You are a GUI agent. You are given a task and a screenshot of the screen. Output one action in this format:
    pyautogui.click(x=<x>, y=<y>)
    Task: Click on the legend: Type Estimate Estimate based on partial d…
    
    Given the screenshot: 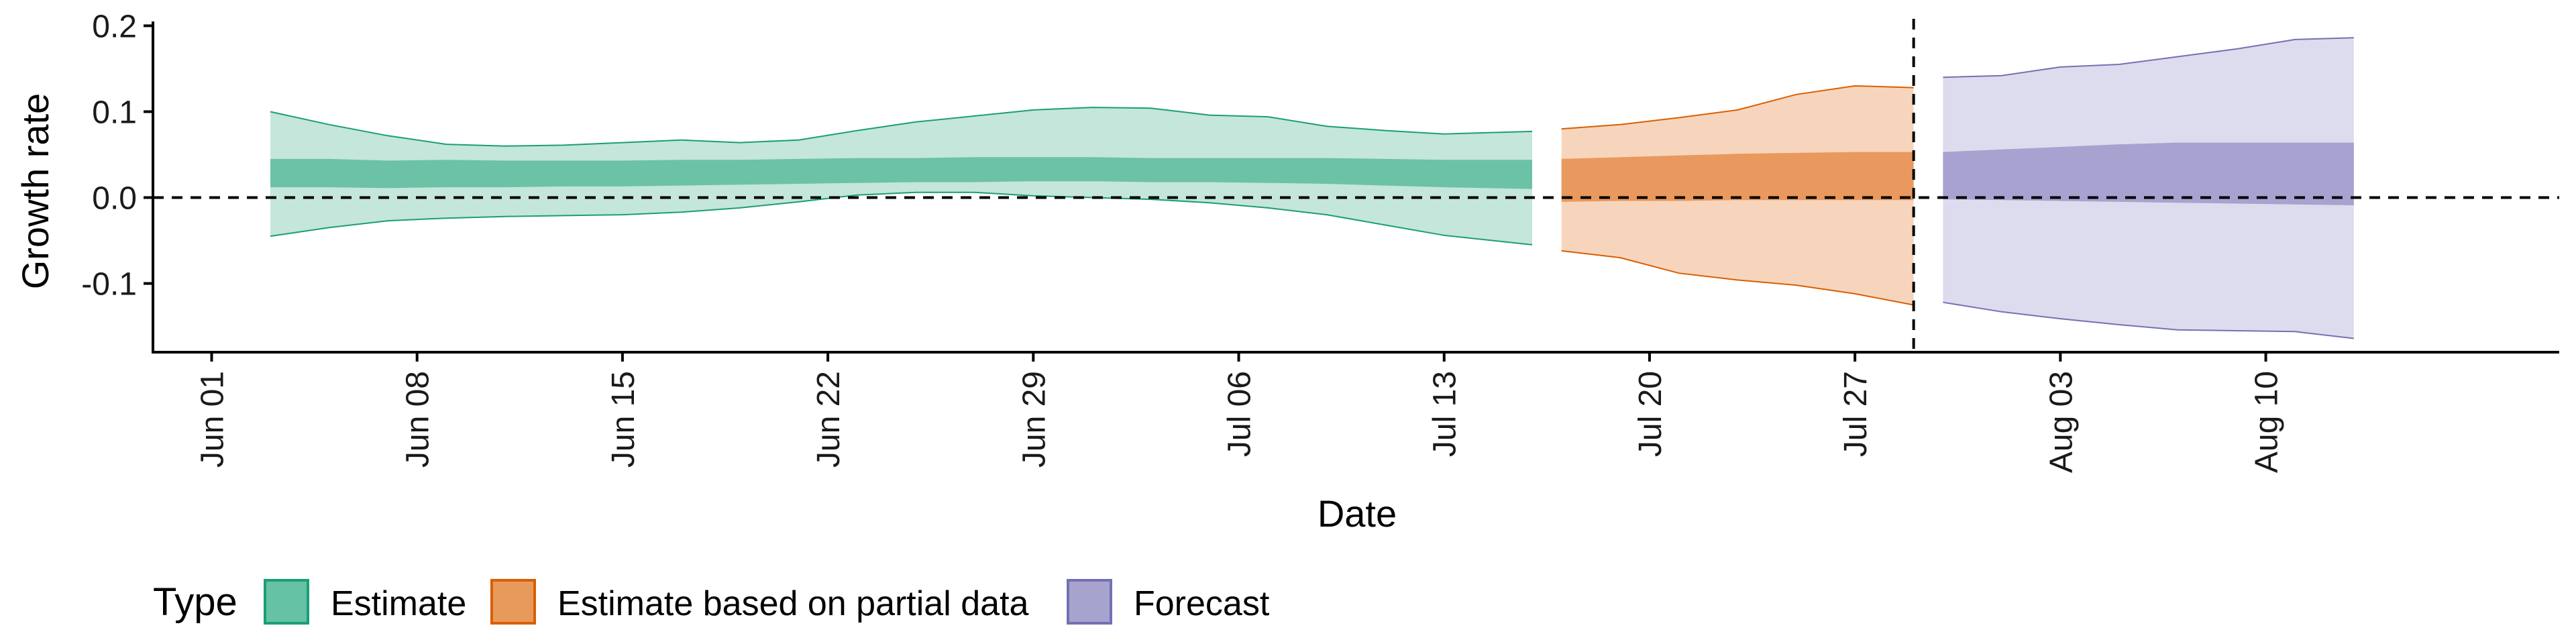 What is the action you would take?
    pyautogui.click(x=711, y=602)
    